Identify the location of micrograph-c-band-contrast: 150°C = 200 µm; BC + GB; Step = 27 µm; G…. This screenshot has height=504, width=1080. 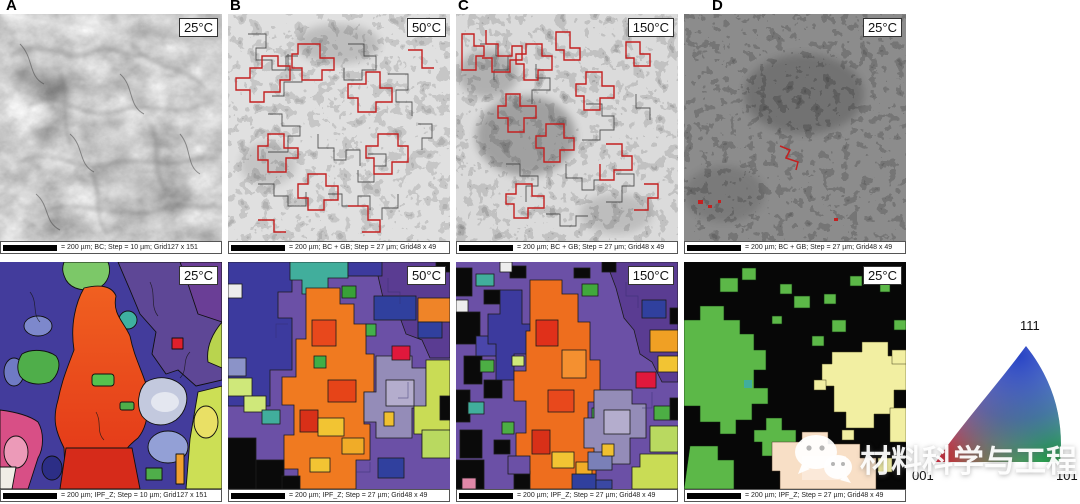
(567, 134).